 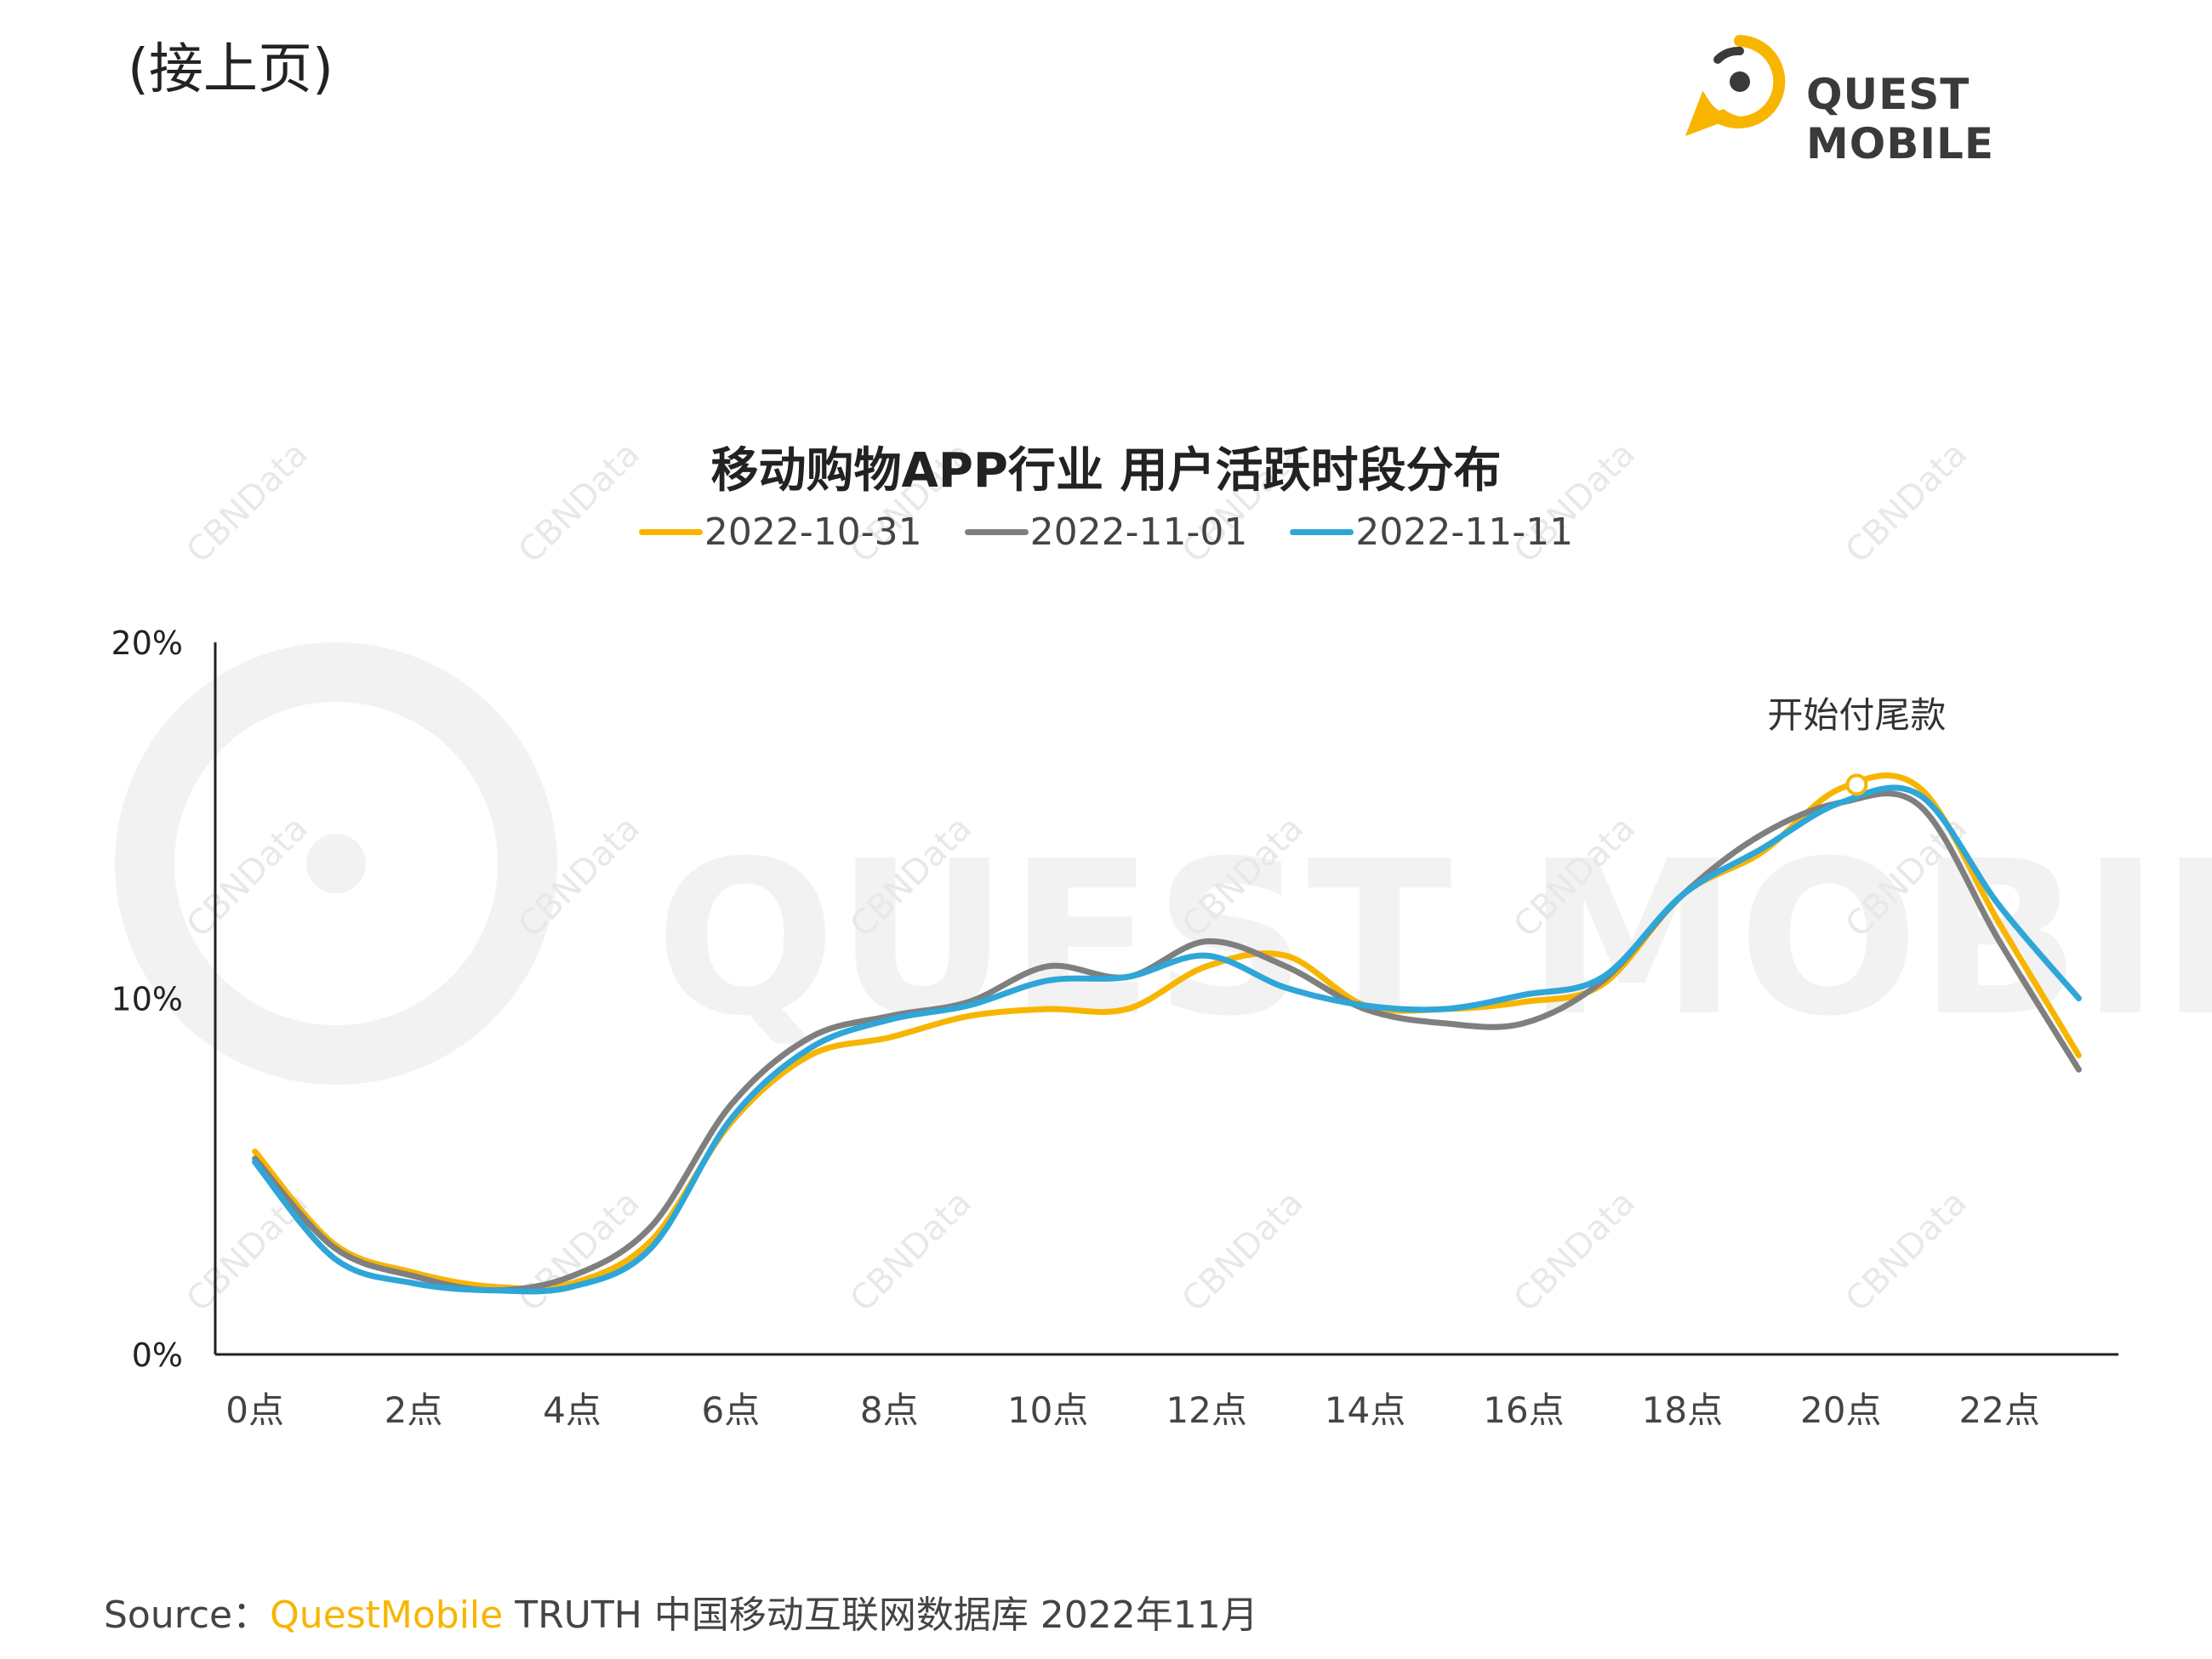 What do you see at coordinates (387, 1615) in the screenshot?
I see `source-brand: QuestMobile` at bounding box center [387, 1615].